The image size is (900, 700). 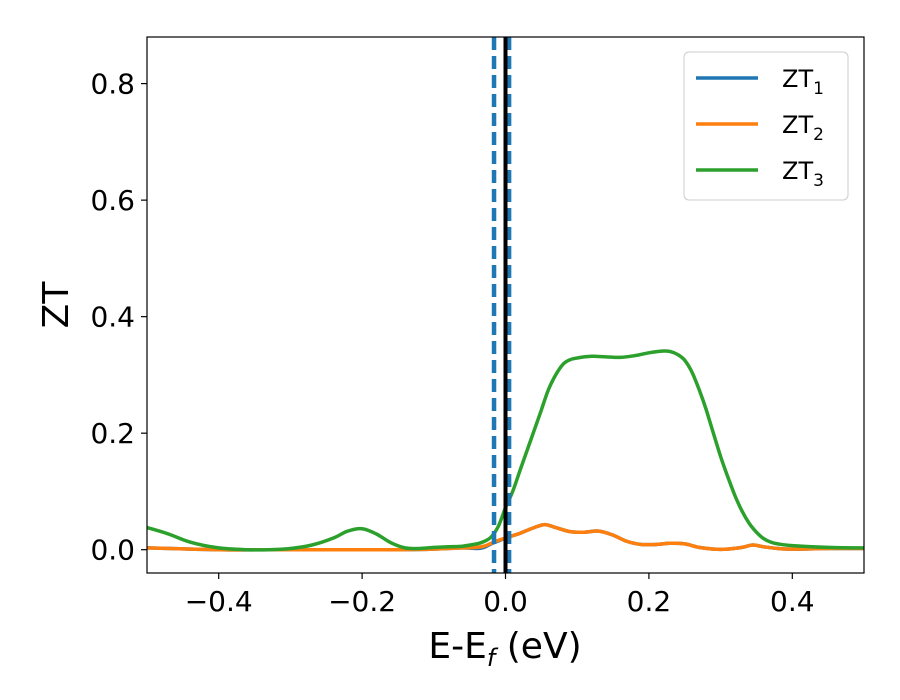 I want to click on y-axis: 0.0 0.2 0.4 0.6 0.8, so click(x=118, y=317).